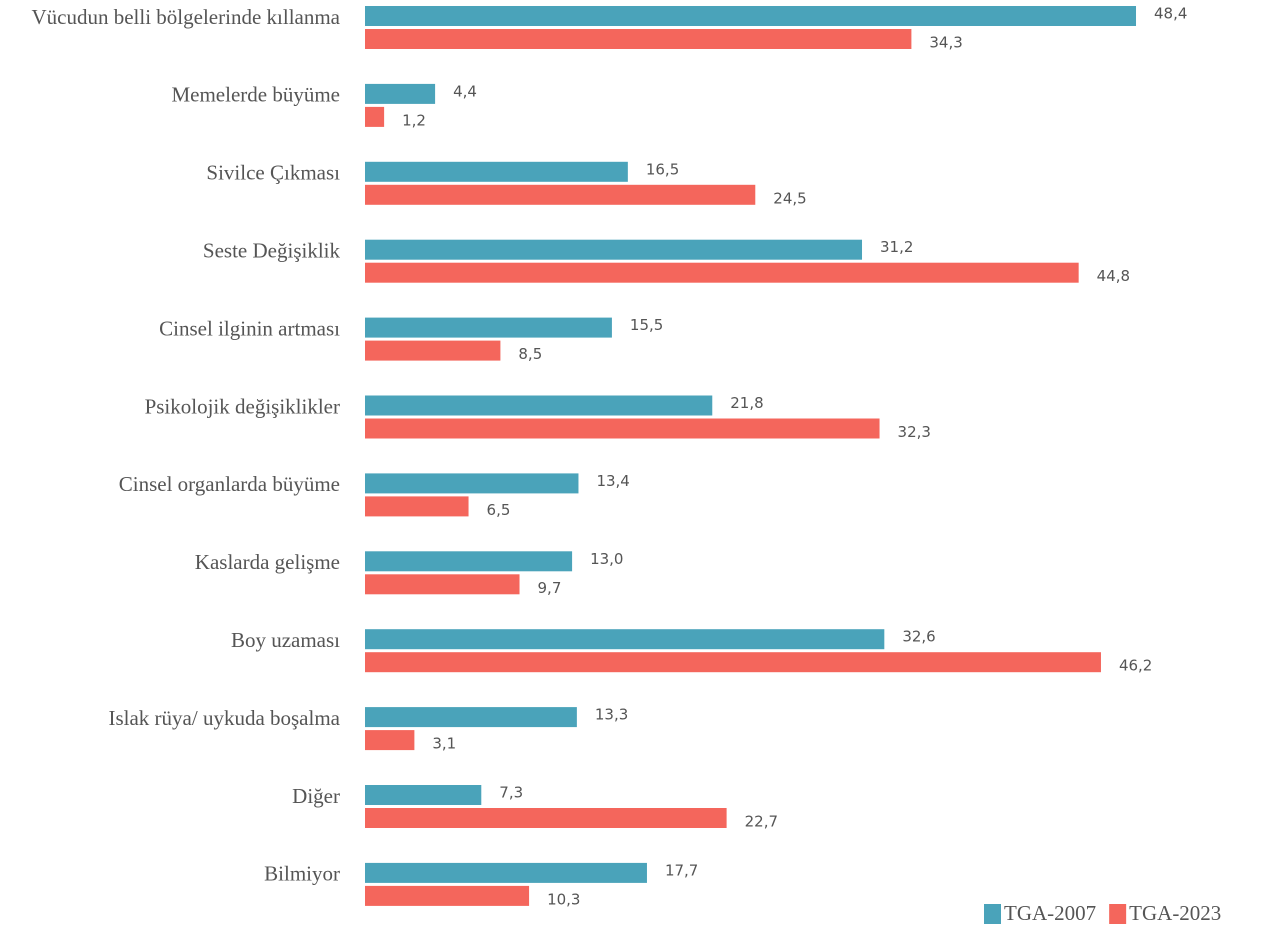 The image size is (1274, 930). I want to click on value-label: 48,4, so click(1170, 14).